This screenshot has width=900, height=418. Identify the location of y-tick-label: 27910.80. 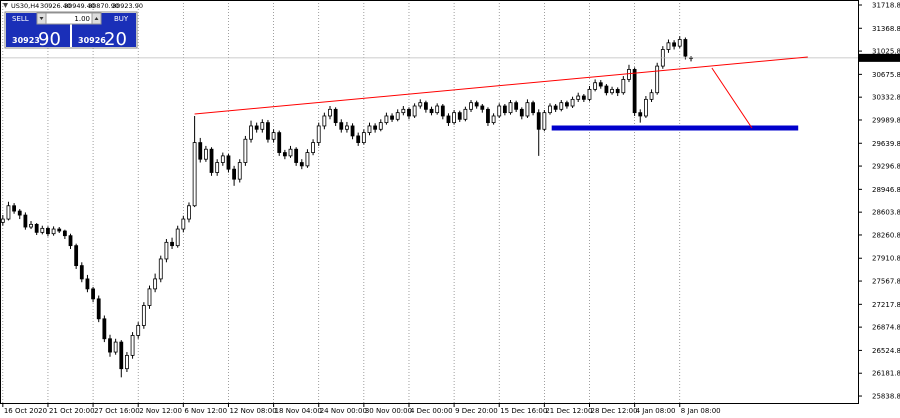
(886, 259).